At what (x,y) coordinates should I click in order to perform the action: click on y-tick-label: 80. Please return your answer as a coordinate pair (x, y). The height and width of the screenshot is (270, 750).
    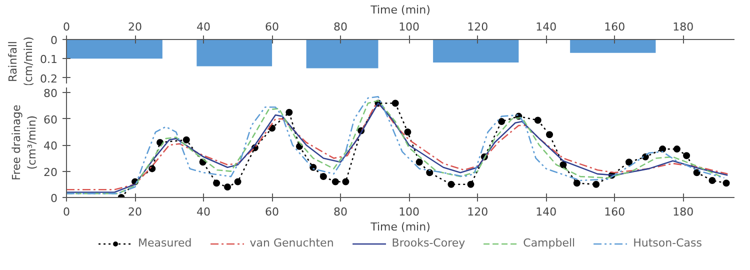
    Looking at the image, I should click on (51, 93).